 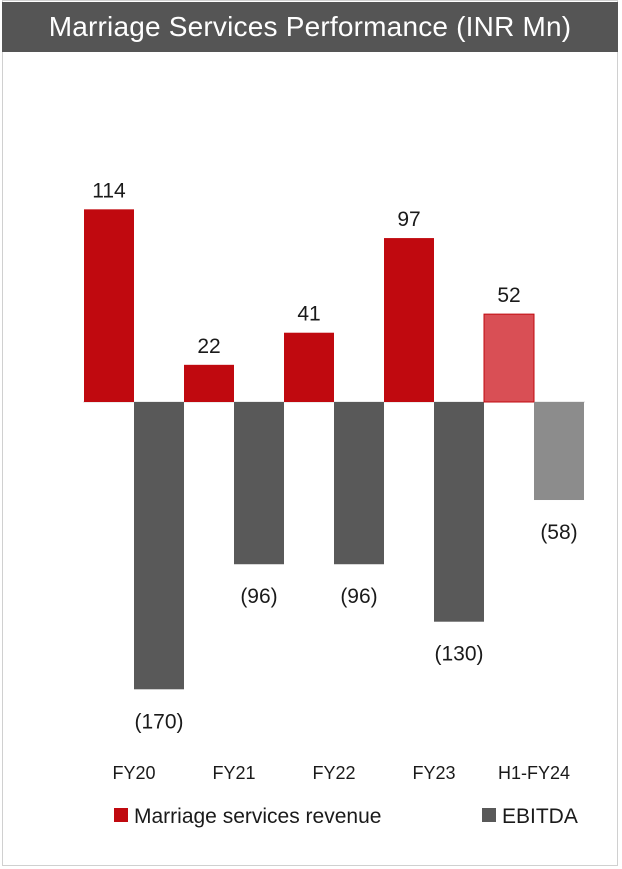 I want to click on ebitda-data-label: (170), so click(x=158, y=721).